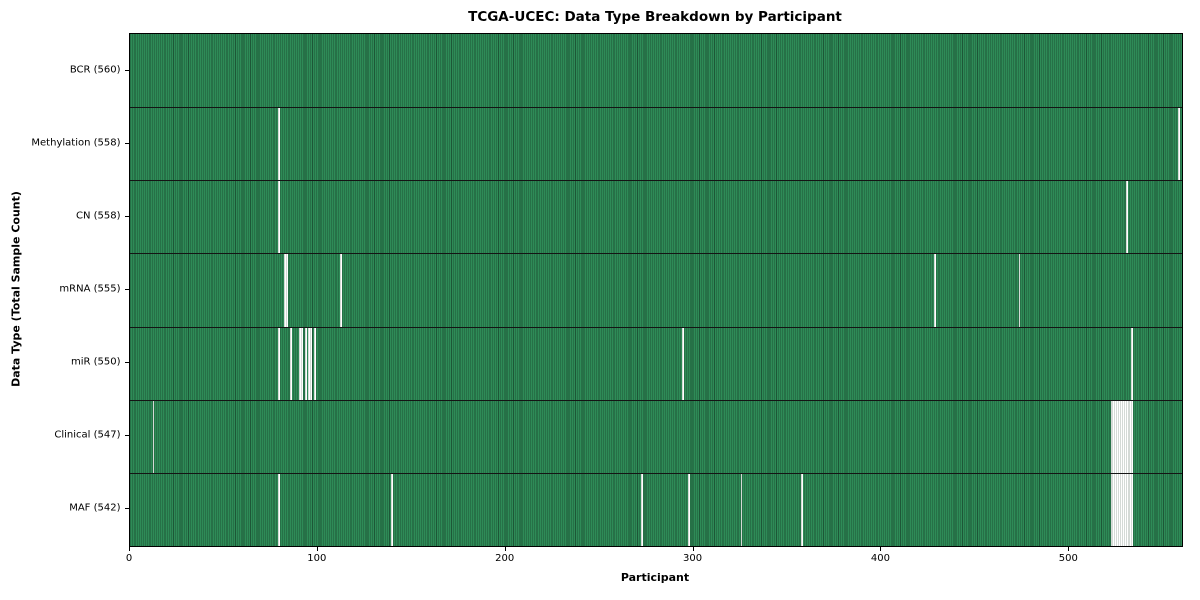  What do you see at coordinates (656, 436) in the screenshot?
I see `heatmap-row-clinical` at bounding box center [656, 436].